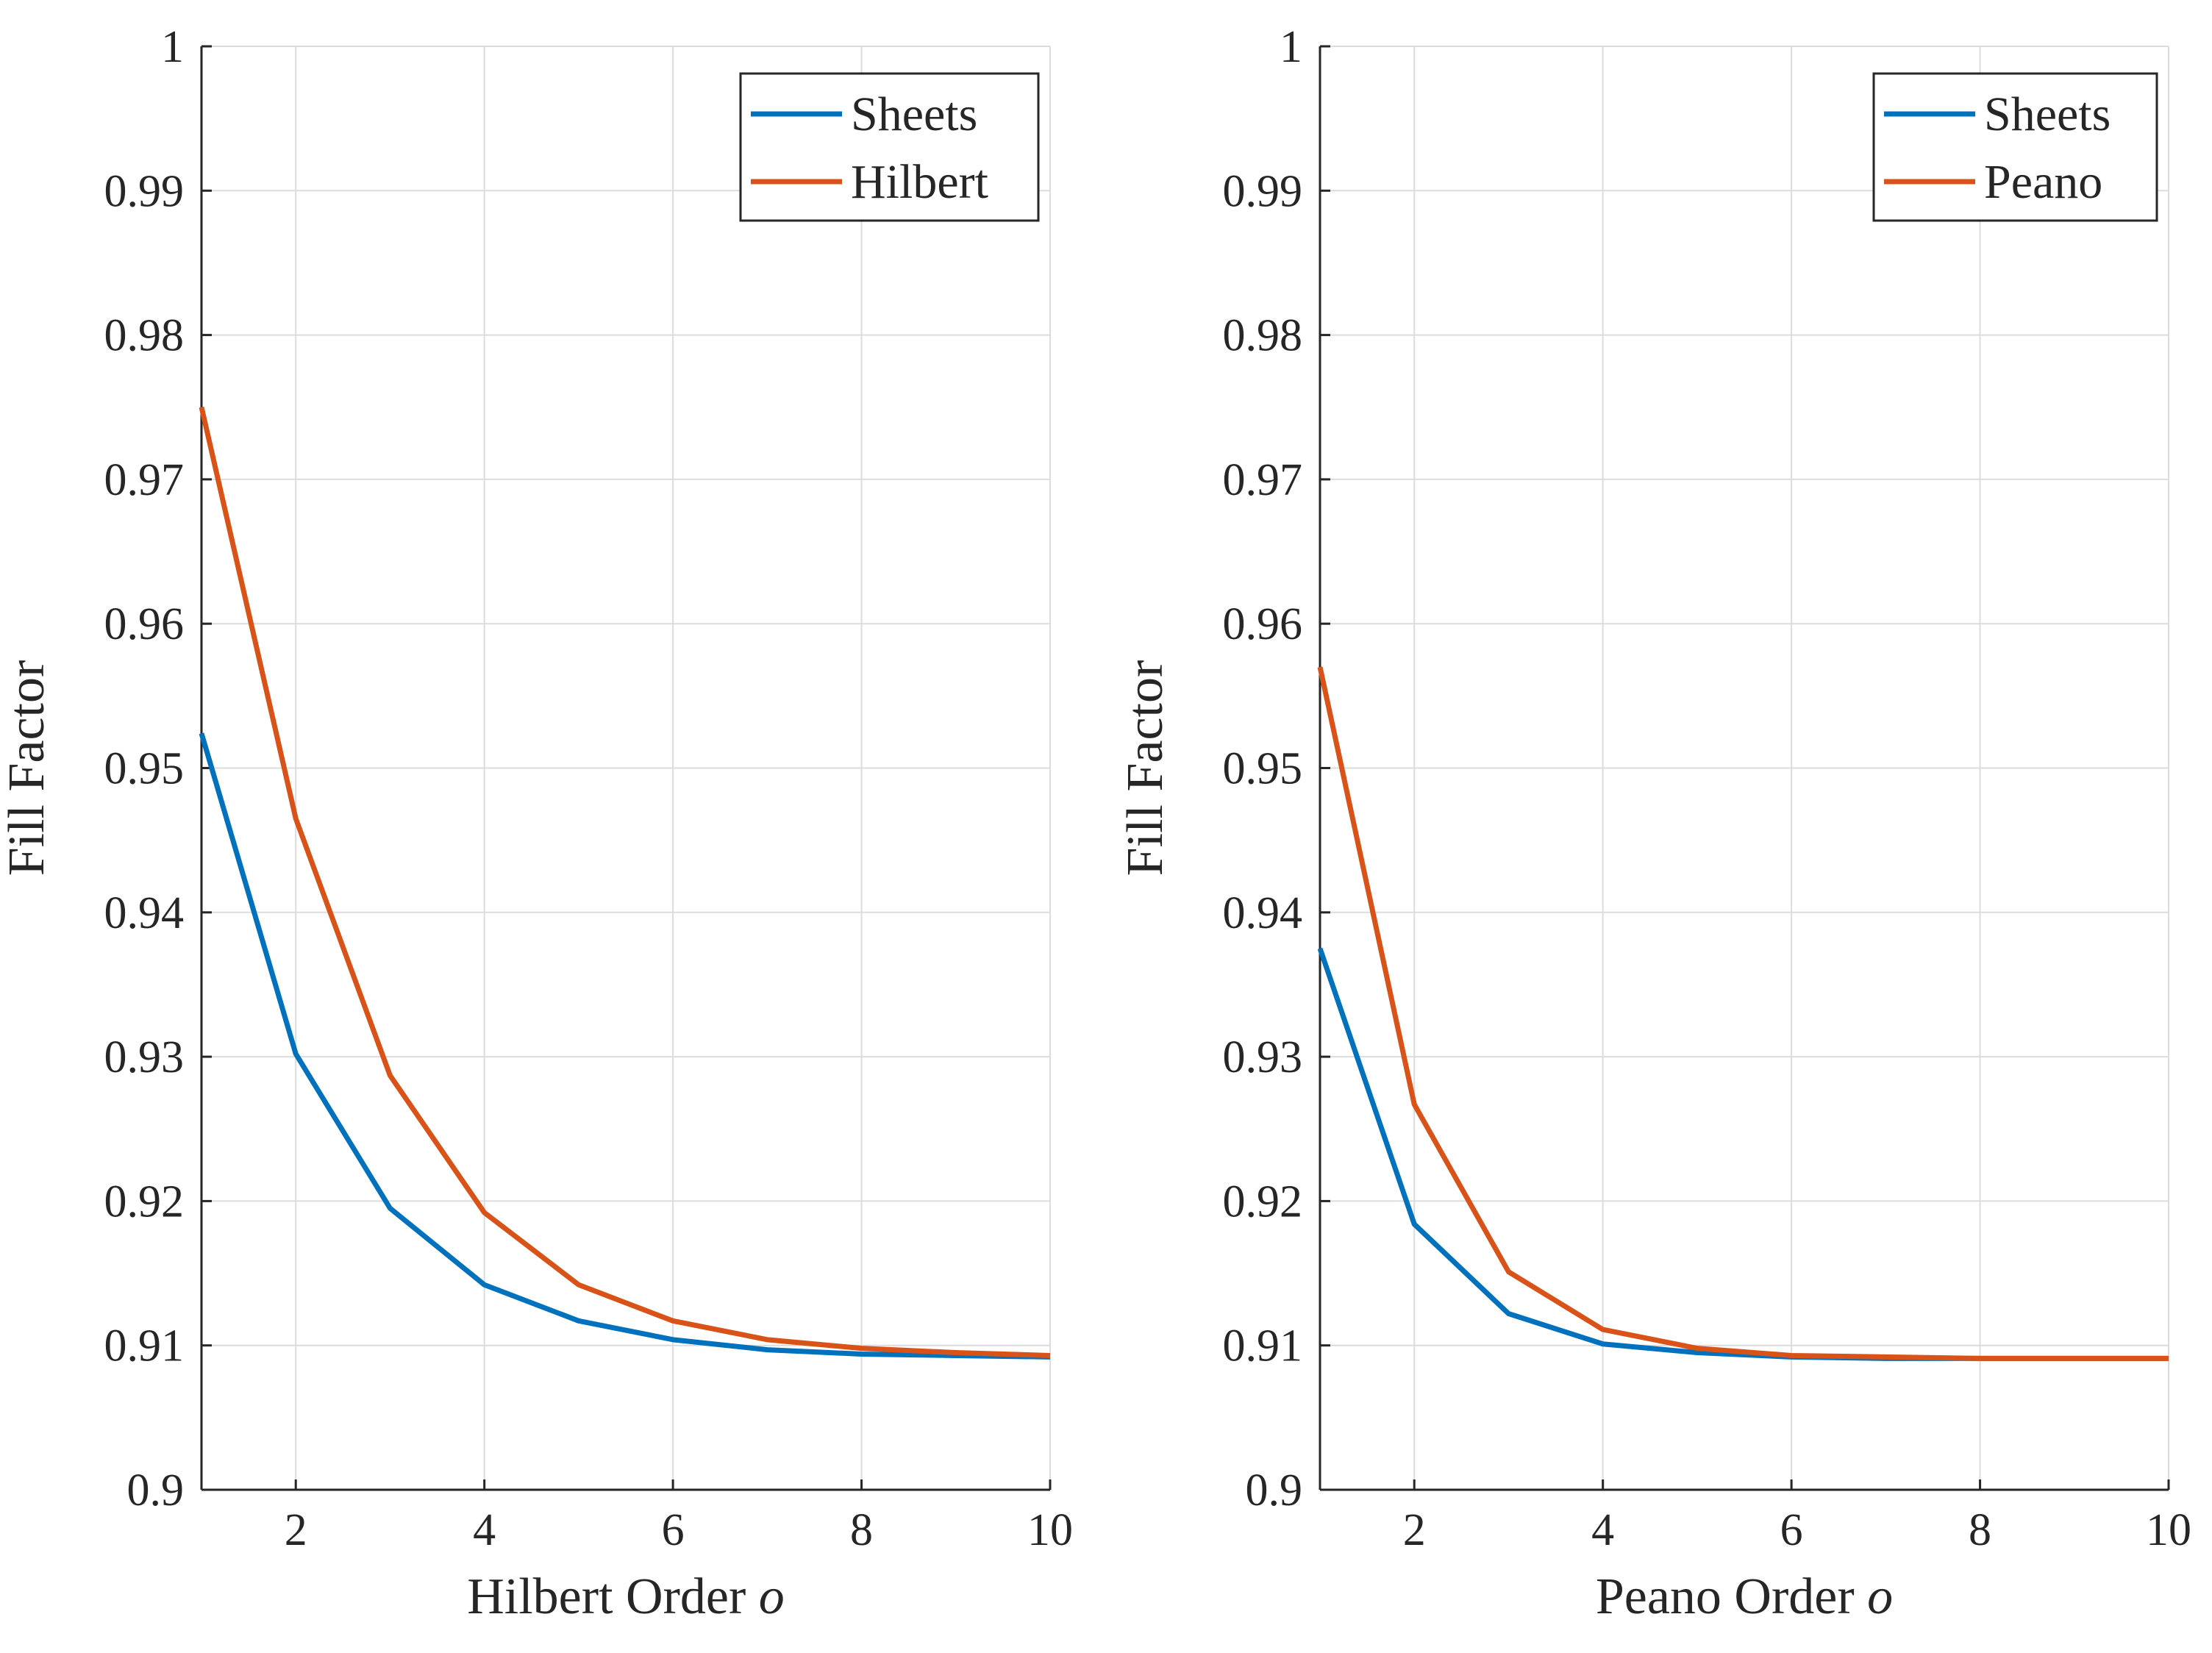 Image resolution: width=2212 pixels, height=1653 pixels. What do you see at coordinates (1744, 1596) in the screenshot?
I see `x-axis-label: Peano Order o` at bounding box center [1744, 1596].